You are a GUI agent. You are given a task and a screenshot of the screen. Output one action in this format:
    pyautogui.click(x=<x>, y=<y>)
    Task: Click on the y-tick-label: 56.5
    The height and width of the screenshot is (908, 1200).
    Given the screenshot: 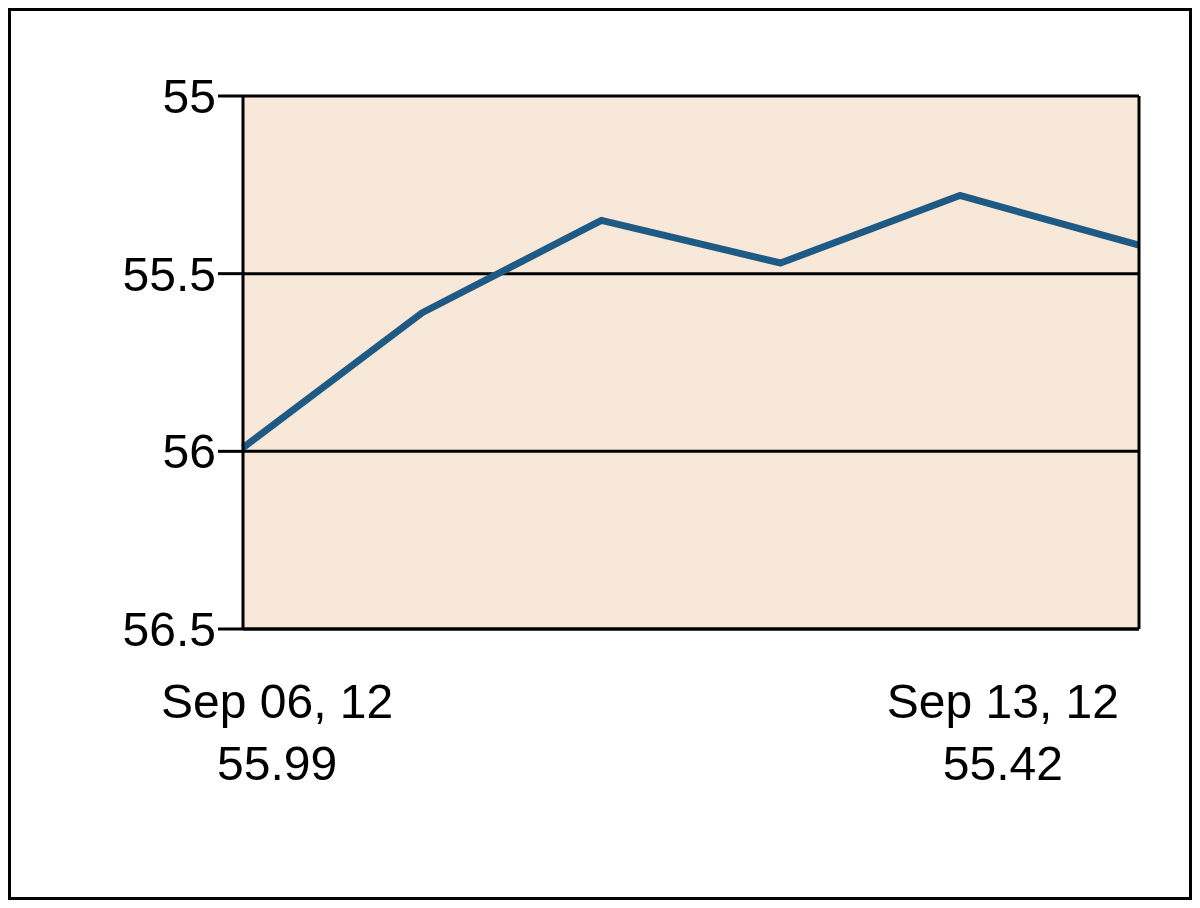 What is the action you would take?
    pyautogui.click(x=169, y=630)
    